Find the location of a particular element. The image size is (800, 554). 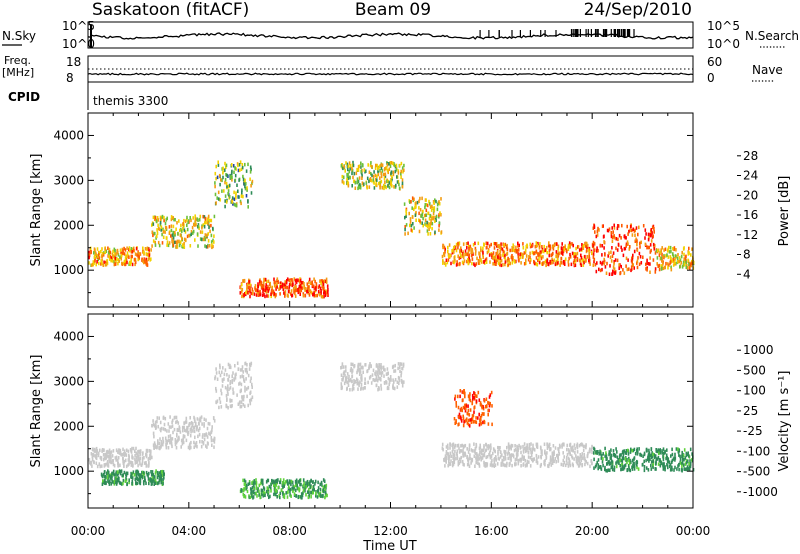

nsky-left-tick-bottom: 10^0 is located at coordinates (78, 44).